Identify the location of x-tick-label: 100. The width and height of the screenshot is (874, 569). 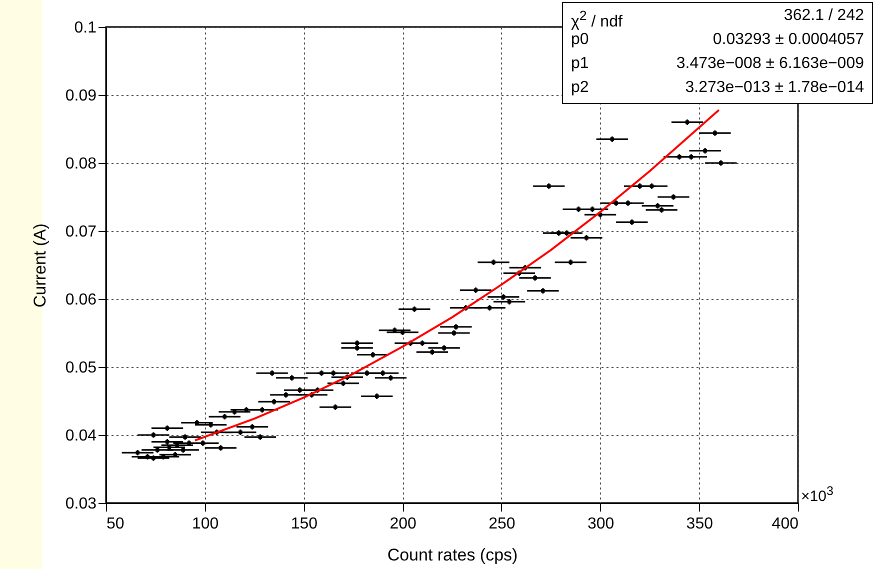
(205, 524).